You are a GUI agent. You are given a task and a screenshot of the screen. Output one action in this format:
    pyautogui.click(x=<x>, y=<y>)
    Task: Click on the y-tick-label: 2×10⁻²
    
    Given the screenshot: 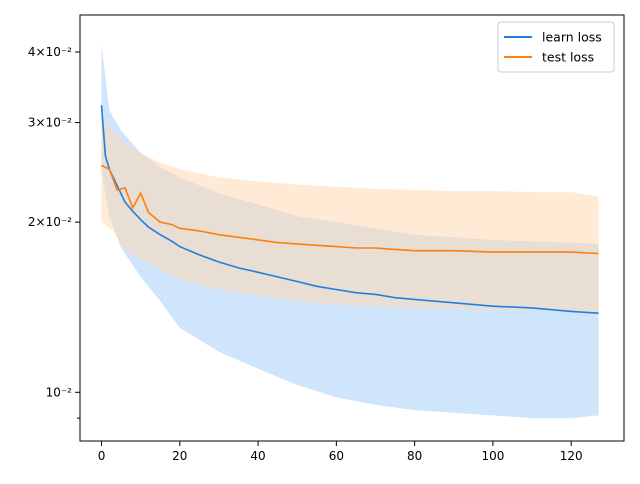 What is the action you would take?
    pyautogui.click(x=50, y=222)
    